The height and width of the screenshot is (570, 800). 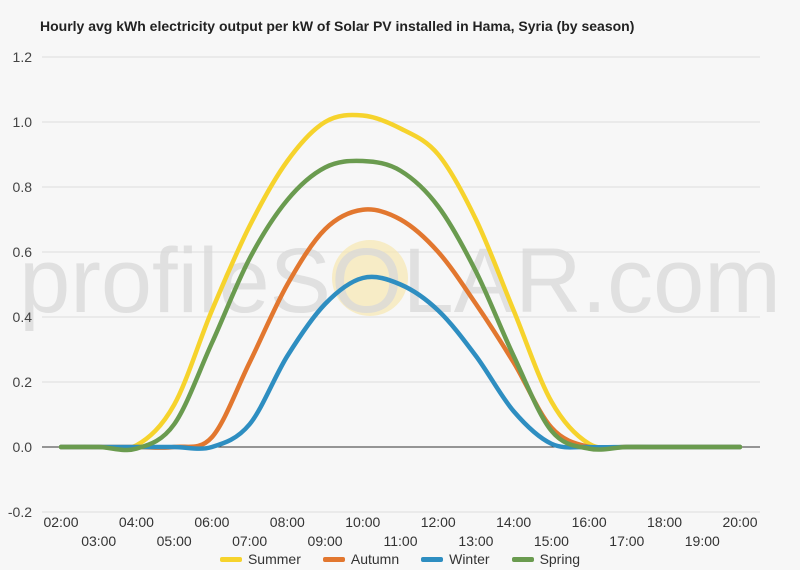 What do you see at coordinates (664, 522) in the screenshot?
I see `x-tick-label: 18:00` at bounding box center [664, 522].